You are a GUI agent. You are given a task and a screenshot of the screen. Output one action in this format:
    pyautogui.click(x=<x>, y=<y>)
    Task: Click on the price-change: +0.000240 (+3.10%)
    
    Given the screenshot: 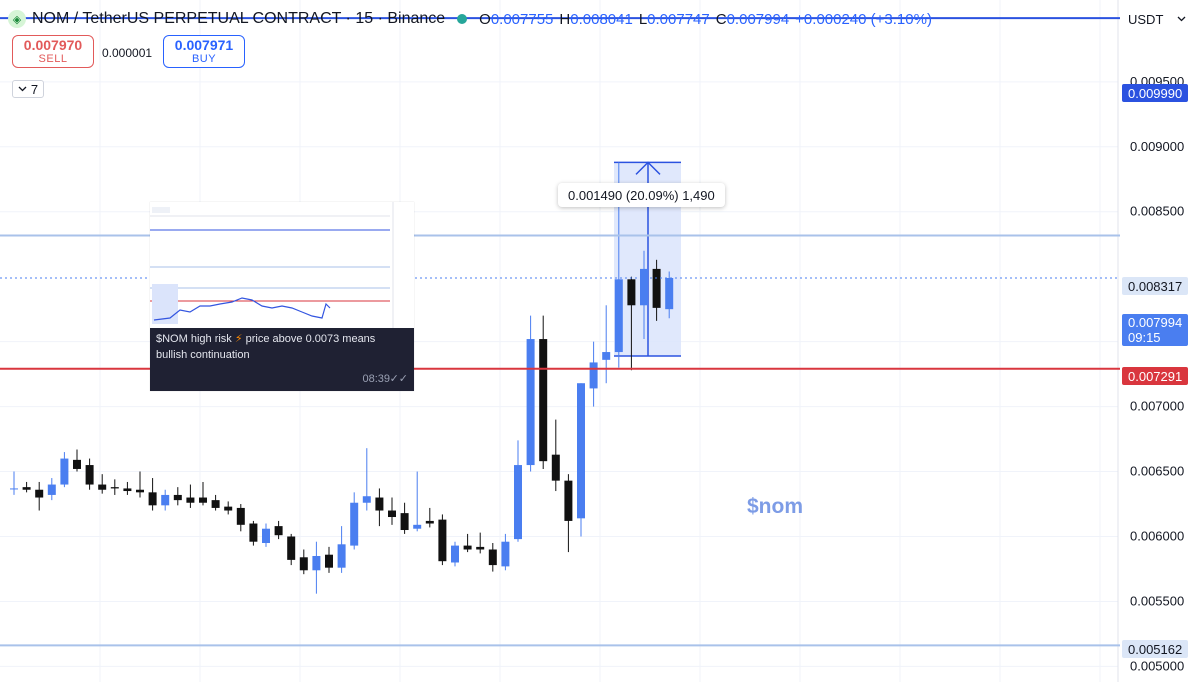 What is the action you would take?
    pyautogui.click(x=863, y=19)
    